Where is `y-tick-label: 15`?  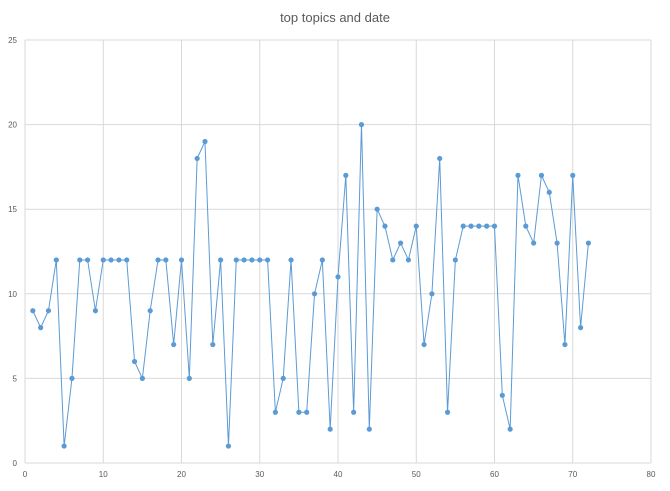 y-tick-label: 15 is located at coordinates (12, 209).